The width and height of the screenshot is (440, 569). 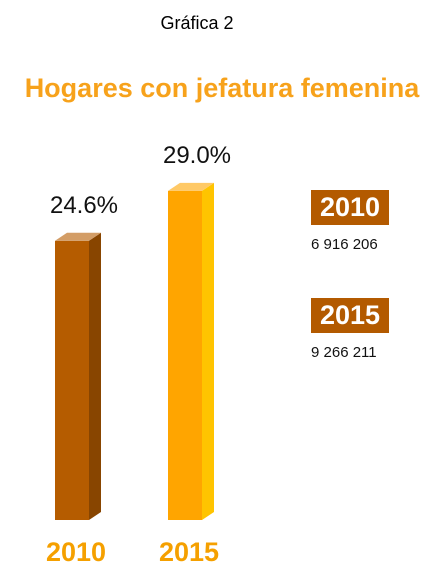 What do you see at coordinates (223, 88) in the screenshot?
I see `chart-title: Hogares con jefatura femenina` at bounding box center [223, 88].